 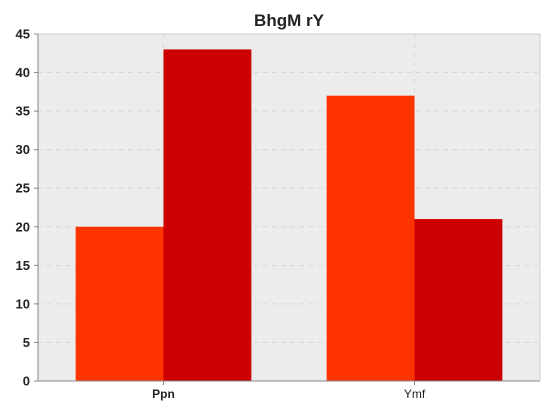 I want to click on y-tick-label: 30, so click(x=23, y=149).